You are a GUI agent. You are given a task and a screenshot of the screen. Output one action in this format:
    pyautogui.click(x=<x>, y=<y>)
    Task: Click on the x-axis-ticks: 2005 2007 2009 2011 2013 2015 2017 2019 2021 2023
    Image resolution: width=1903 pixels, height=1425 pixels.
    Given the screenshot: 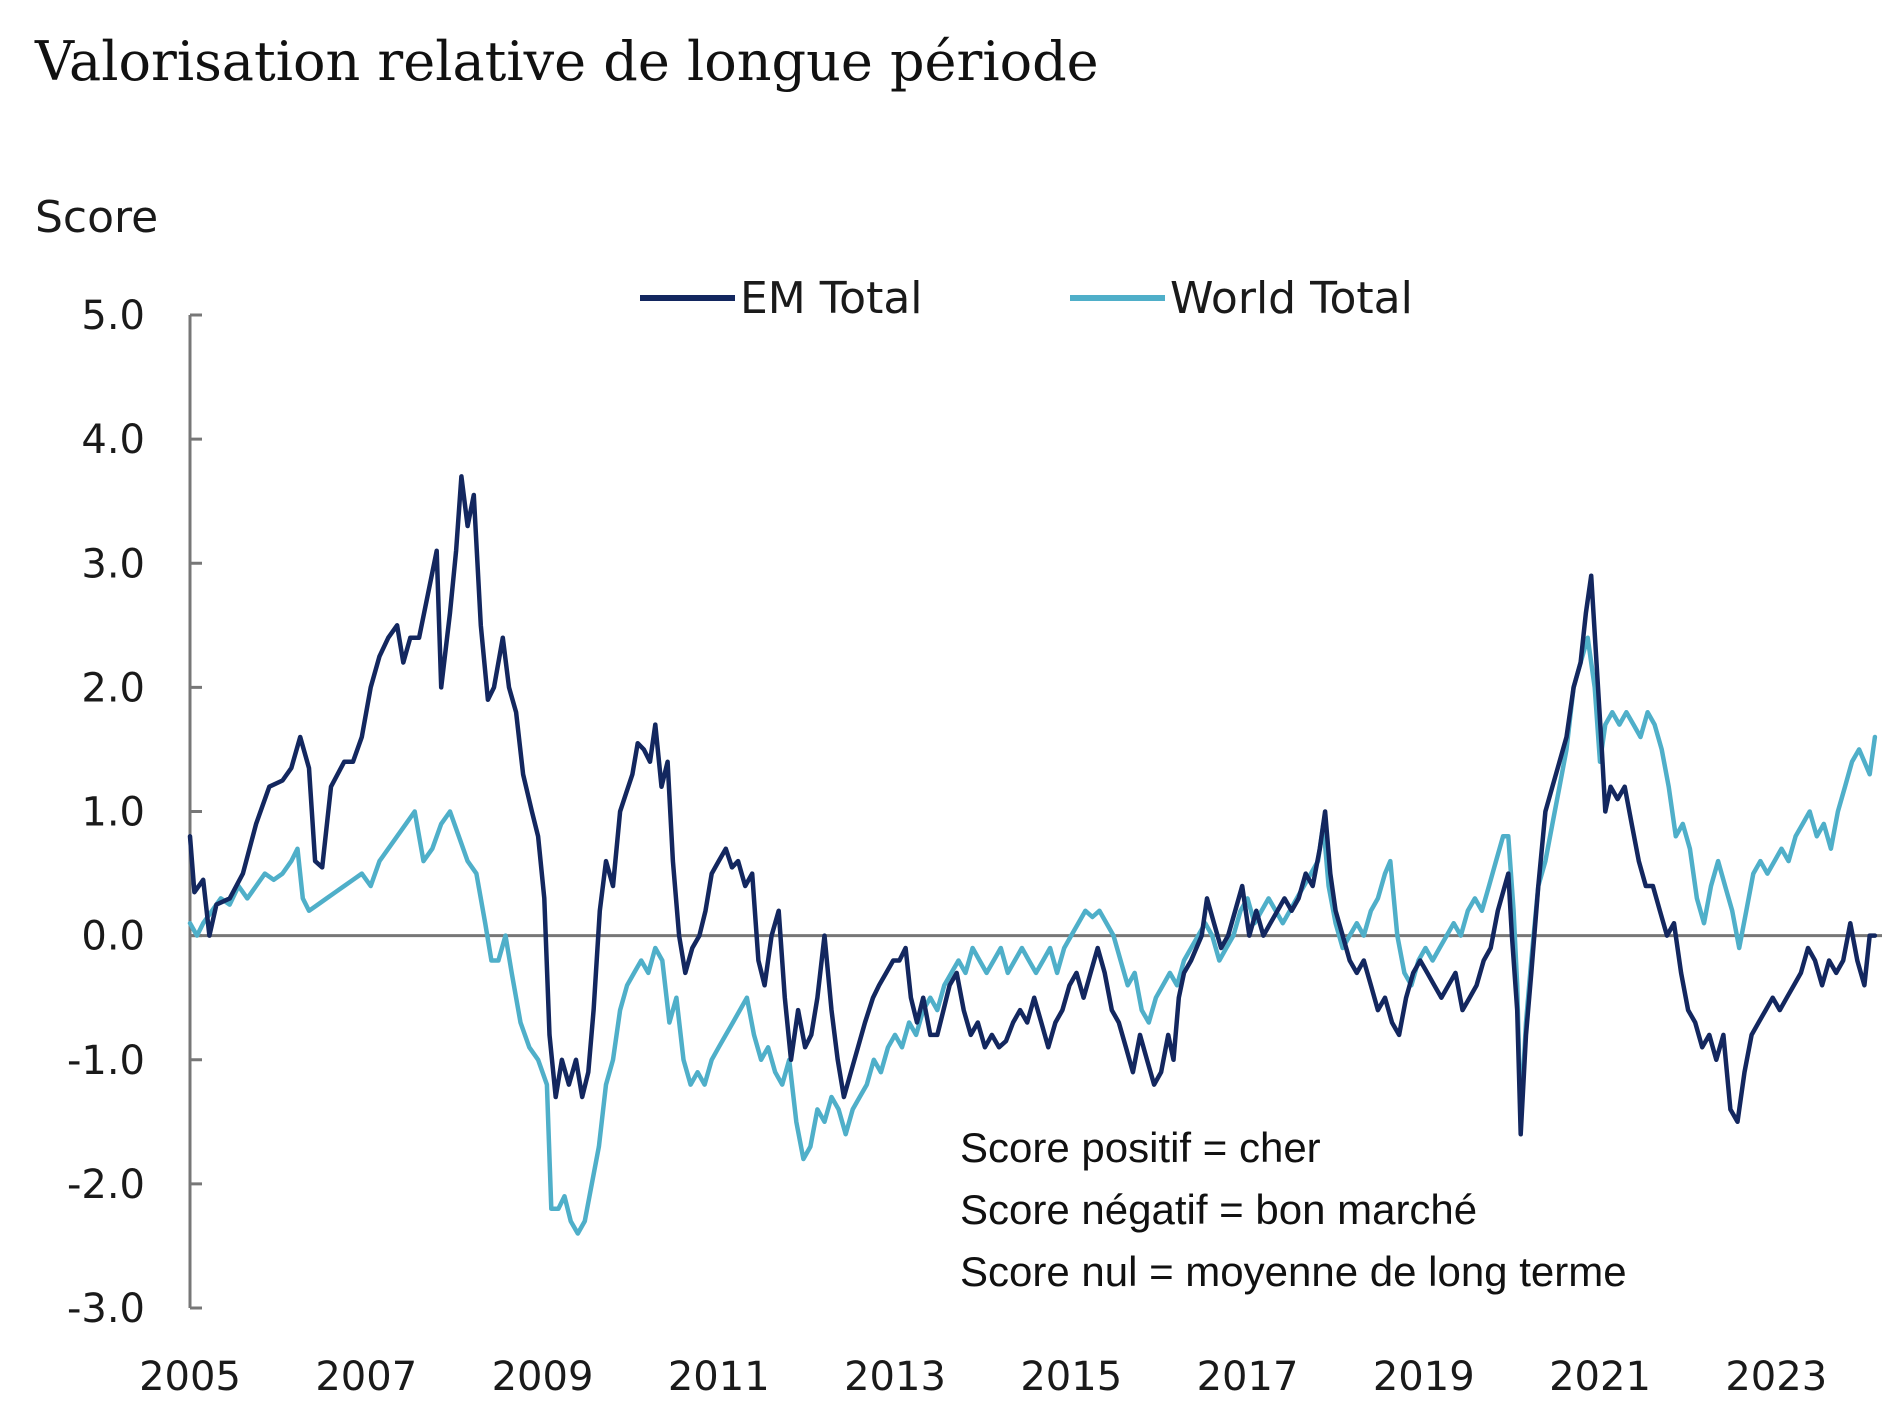 What is the action you would take?
    pyautogui.click(x=983, y=1377)
    